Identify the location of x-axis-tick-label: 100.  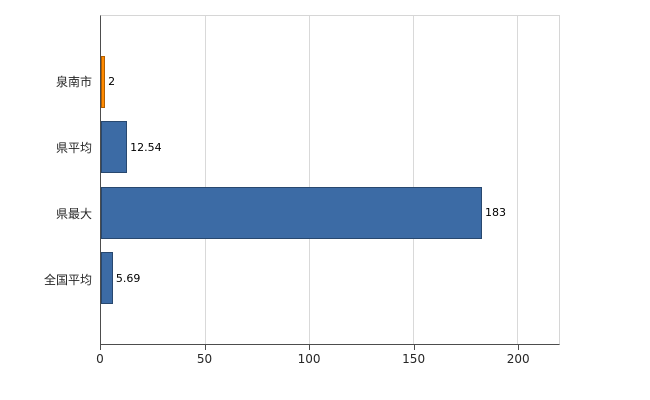
(309, 359).